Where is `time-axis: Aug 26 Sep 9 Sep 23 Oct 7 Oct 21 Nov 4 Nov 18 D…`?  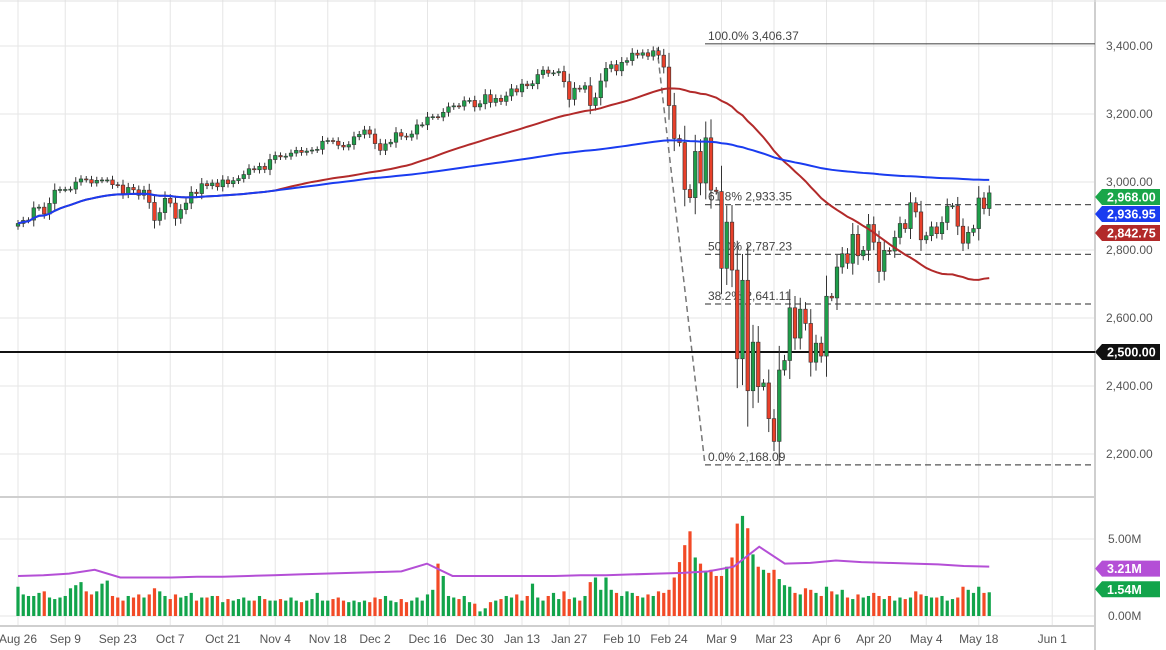
time-axis: Aug 26 Sep 9 Sep 23 Oct 7 Oct 21 Nov 4 Nov 18 D… is located at coordinates (533, 639).